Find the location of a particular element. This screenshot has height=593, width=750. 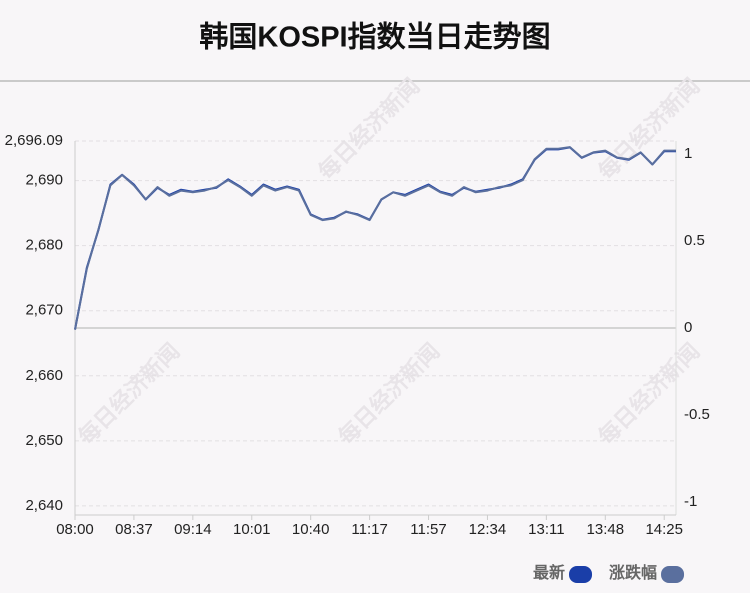

y-tick-label: 2,696.09 is located at coordinates (34, 140).